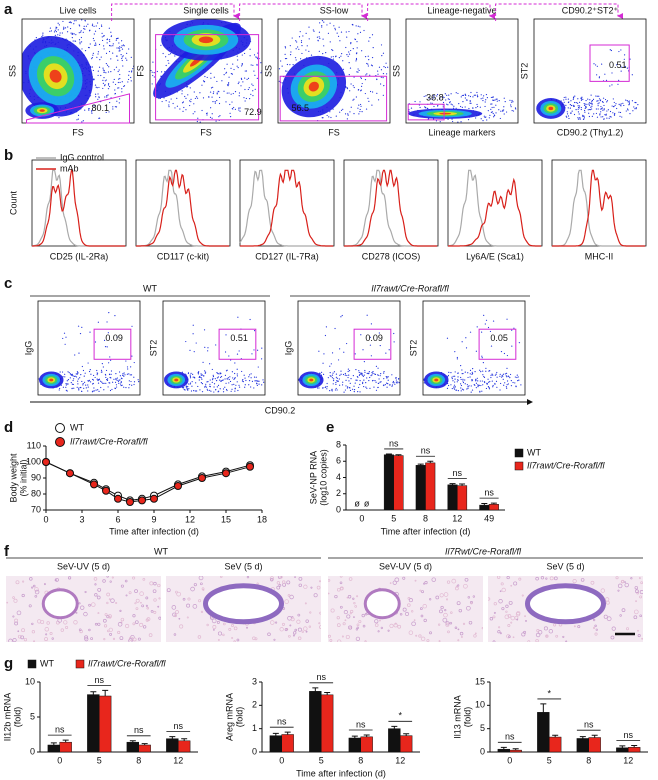 The height and width of the screenshot is (780, 658). What do you see at coordinates (60, 442) in the screenshot?
I see `legend-marker` at bounding box center [60, 442].